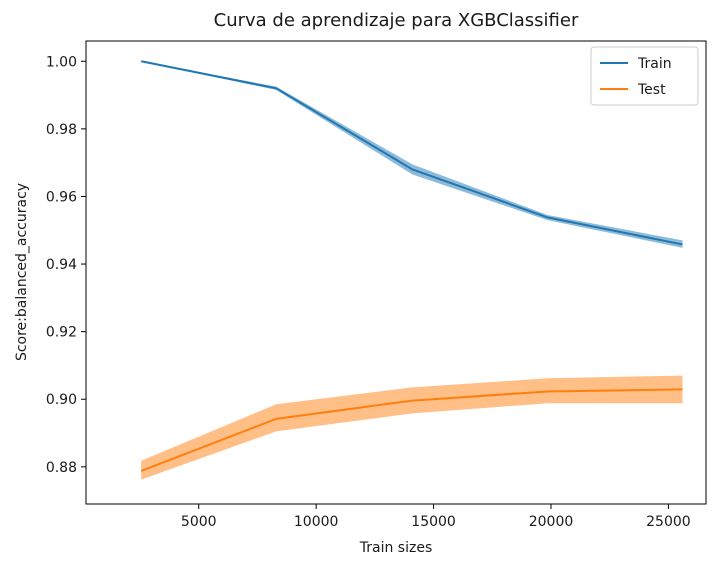  I want to click on x-tick-label: 20000, so click(551, 522).